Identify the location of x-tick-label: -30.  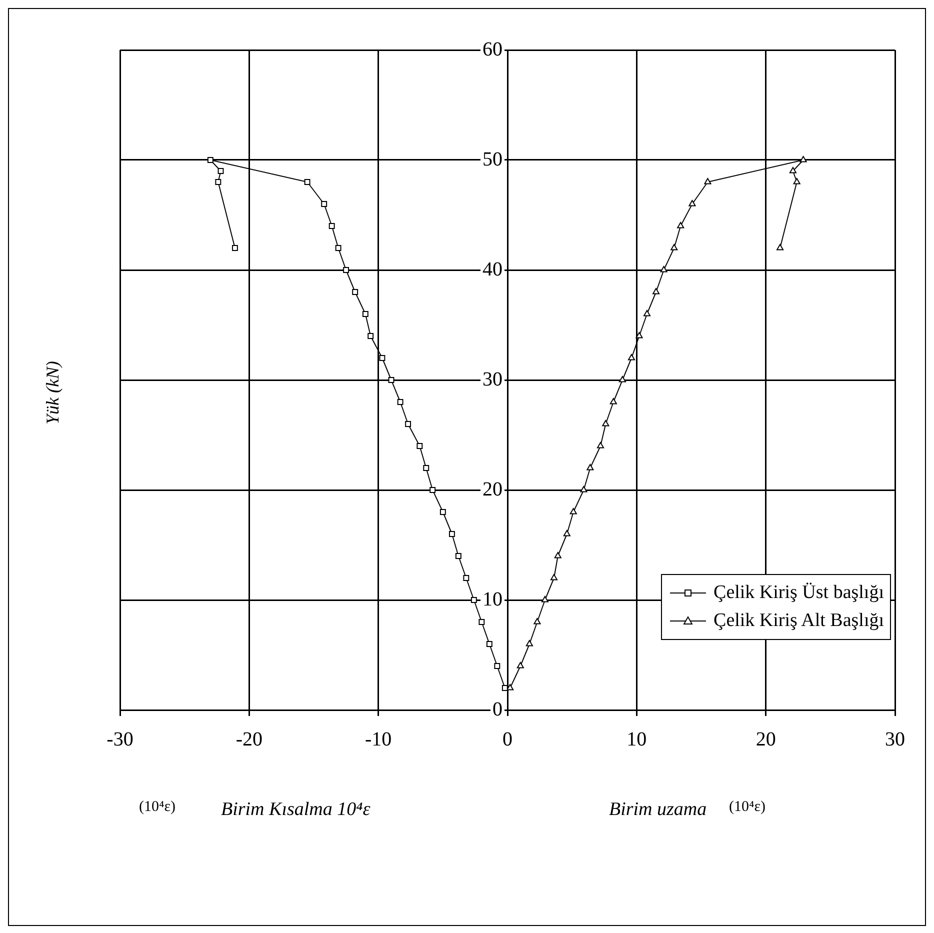
(120, 739).